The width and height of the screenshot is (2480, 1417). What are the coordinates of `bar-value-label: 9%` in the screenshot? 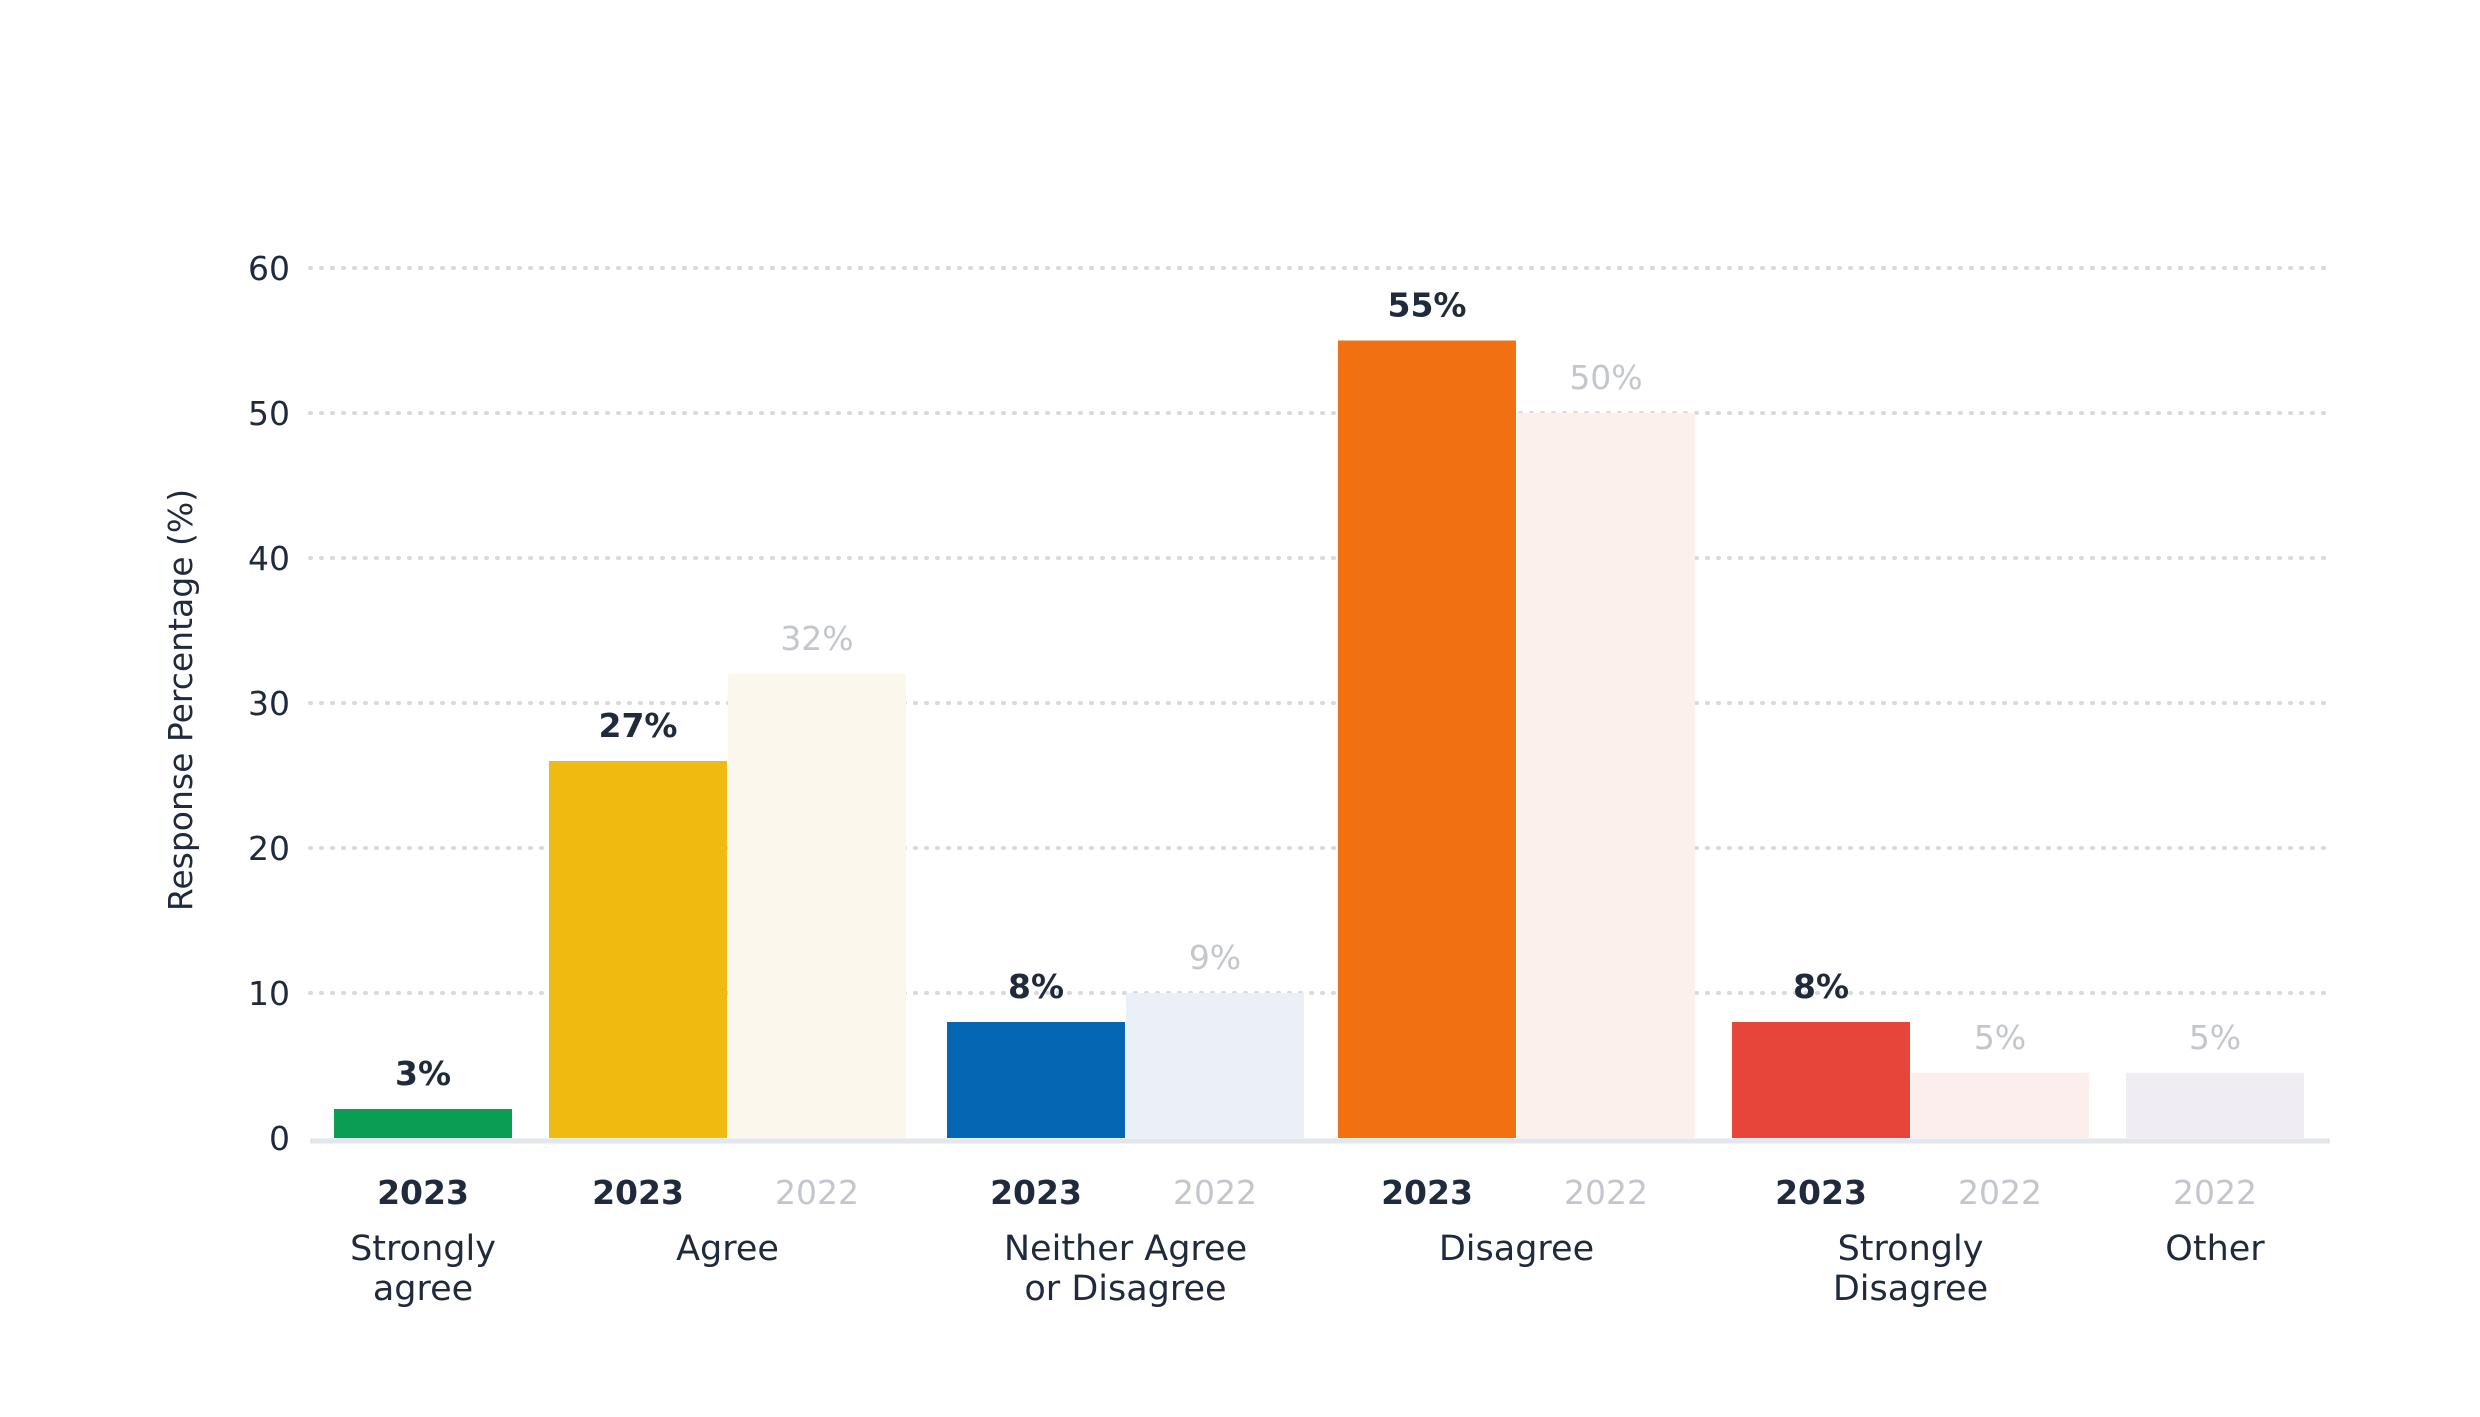 It's located at (1215, 957).